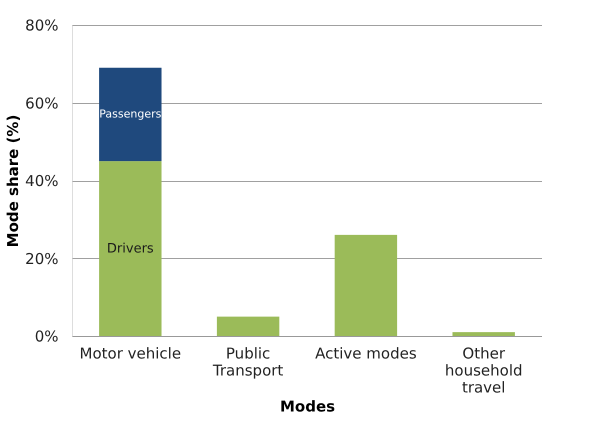  I want to click on y-tick-label: 20%, so click(41, 259).